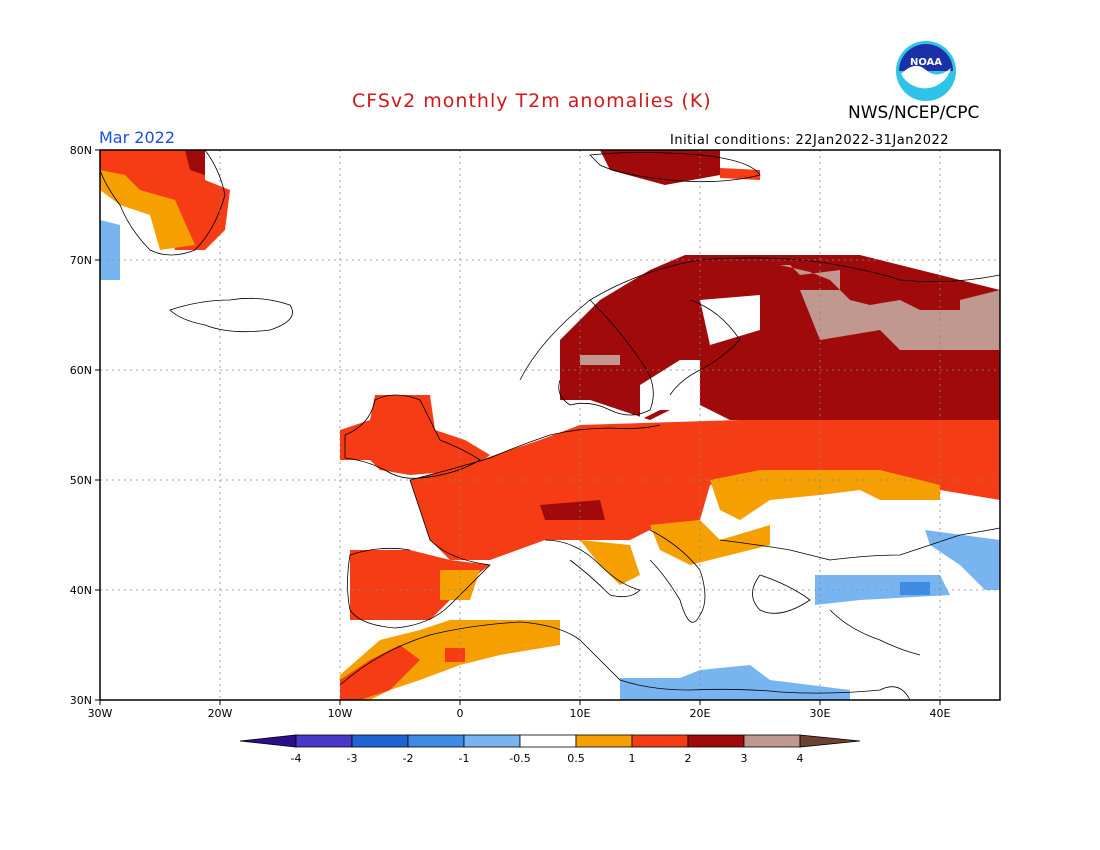 Image resolution: width=1100 pixels, height=850 pixels. Describe the element at coordinates (460, 713) in the screenshot. I see `lon-label-0: 0` at that location.